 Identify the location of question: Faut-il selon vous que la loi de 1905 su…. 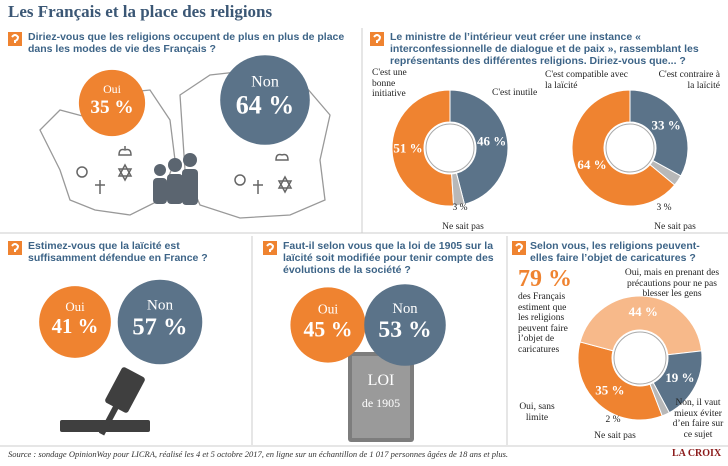
(388, 258).